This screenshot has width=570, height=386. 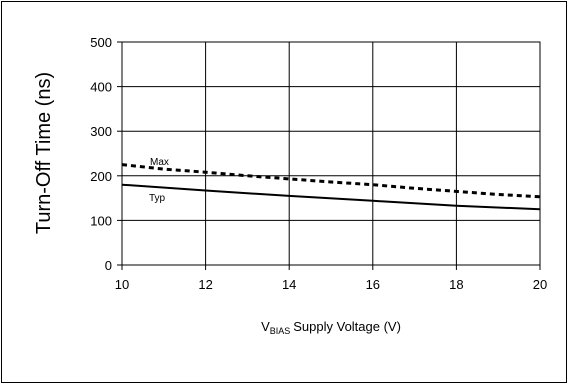 What do you see at coordinates (157, 198) in the screenshot?
I see `annotation-typ: Typ` at bounding box center [157, 198].